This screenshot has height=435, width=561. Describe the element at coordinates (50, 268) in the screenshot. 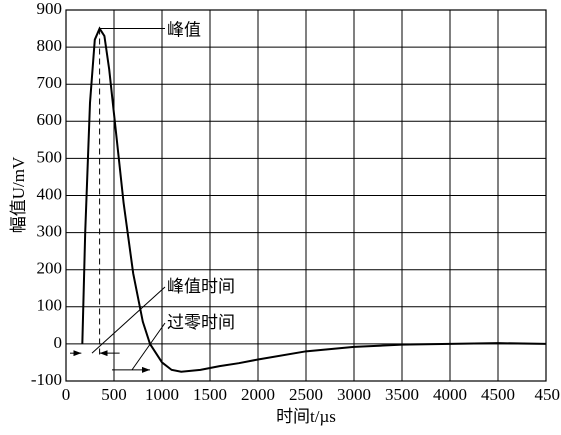

I see `y-tick-label: 200` at that location.